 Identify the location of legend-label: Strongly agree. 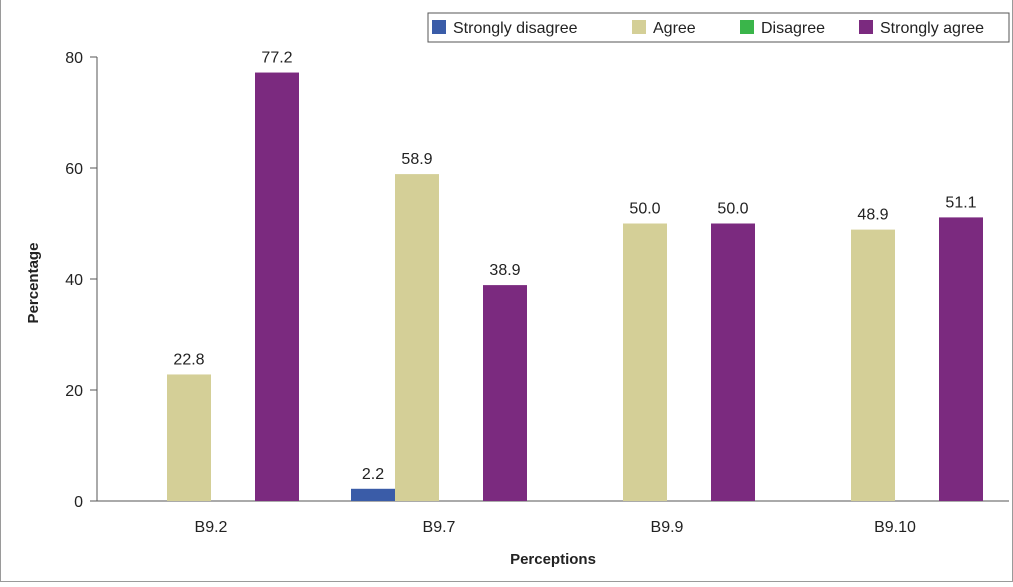
(932, 28).